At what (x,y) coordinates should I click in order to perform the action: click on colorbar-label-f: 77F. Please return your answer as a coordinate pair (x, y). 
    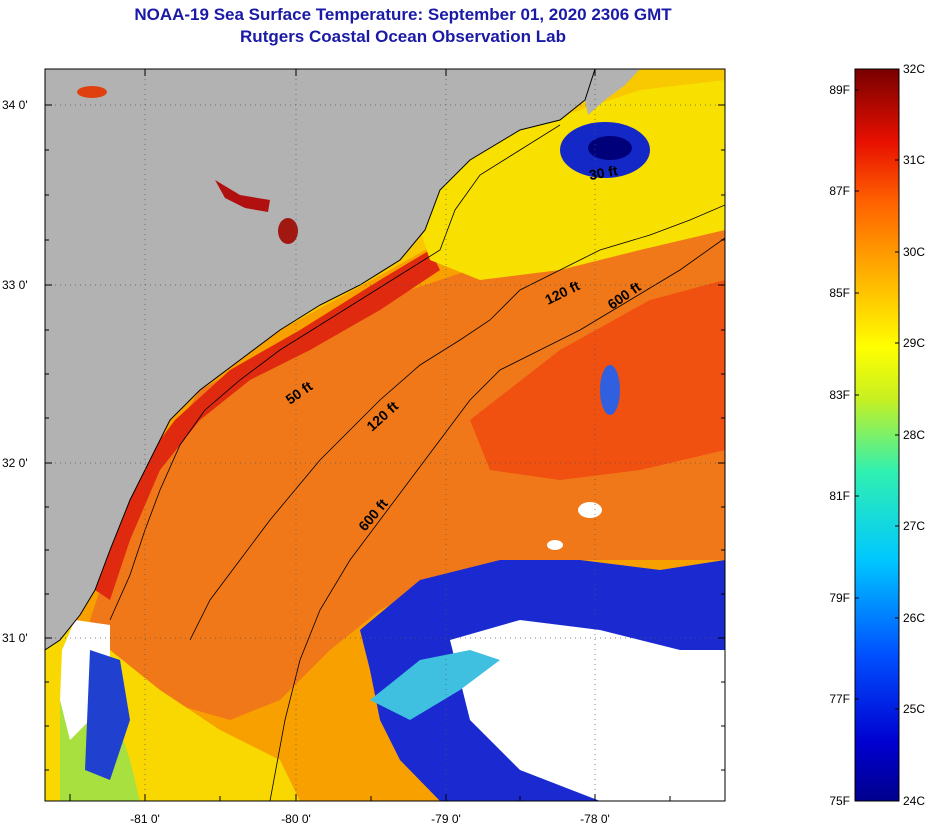
    Looking at the image, I should click on (839, 699).